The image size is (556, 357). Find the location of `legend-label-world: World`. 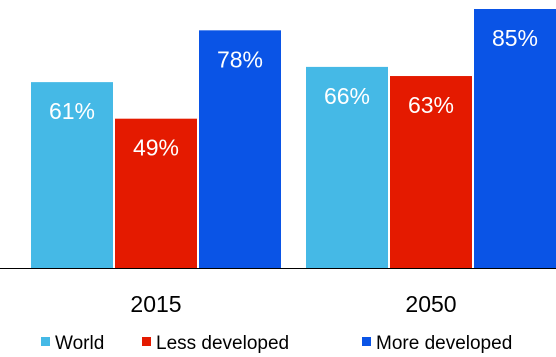

legend-label-world: World is located at coordinates (79, 343).